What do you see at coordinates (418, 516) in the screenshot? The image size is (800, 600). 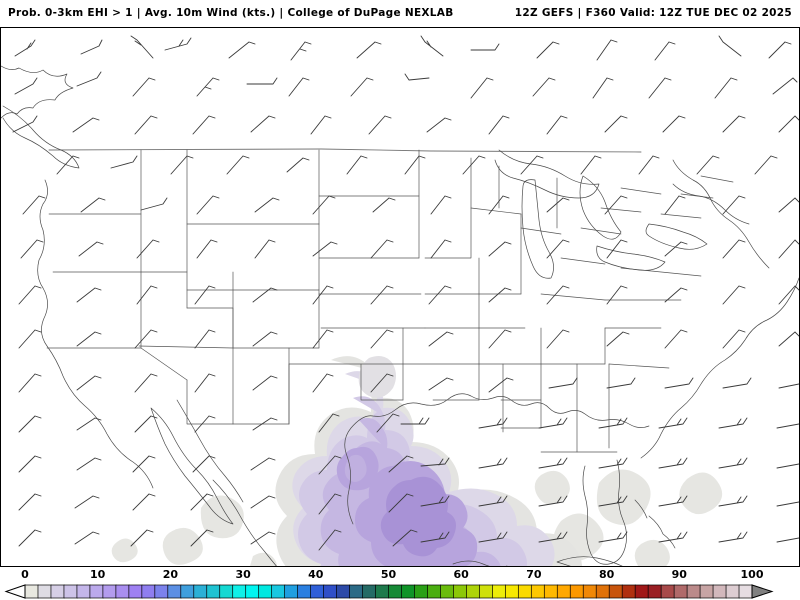 I see `contour-band-12pct-core` at bounding box center [418, 516].